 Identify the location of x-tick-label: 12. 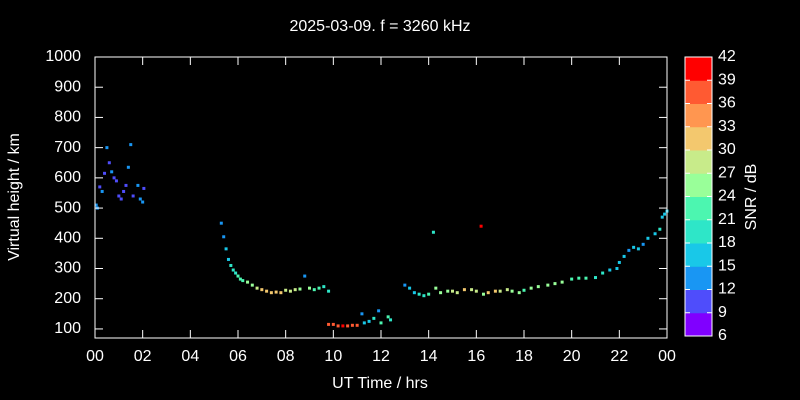
(381, 356).